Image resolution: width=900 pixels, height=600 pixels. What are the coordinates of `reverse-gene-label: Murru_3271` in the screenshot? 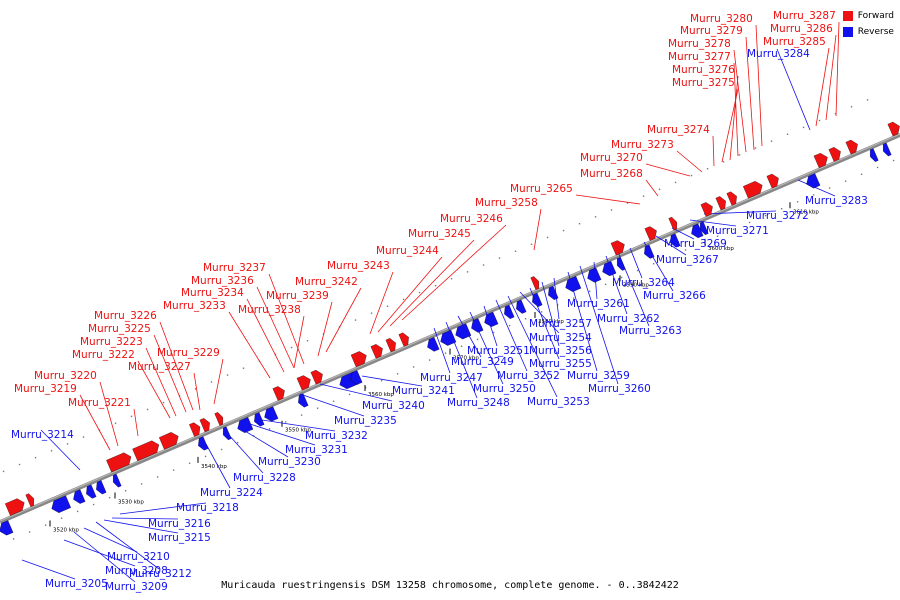 It's located at (737, 231).